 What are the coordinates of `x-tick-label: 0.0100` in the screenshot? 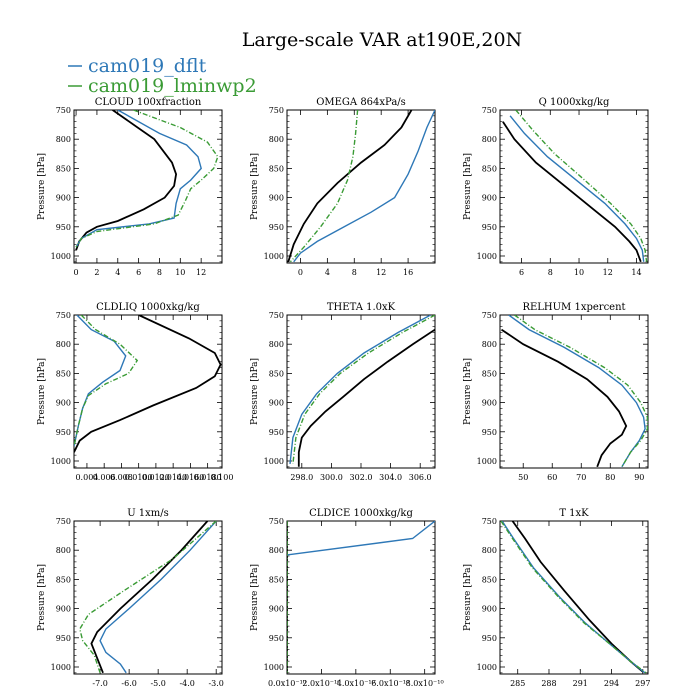 It's located at (139, 477).